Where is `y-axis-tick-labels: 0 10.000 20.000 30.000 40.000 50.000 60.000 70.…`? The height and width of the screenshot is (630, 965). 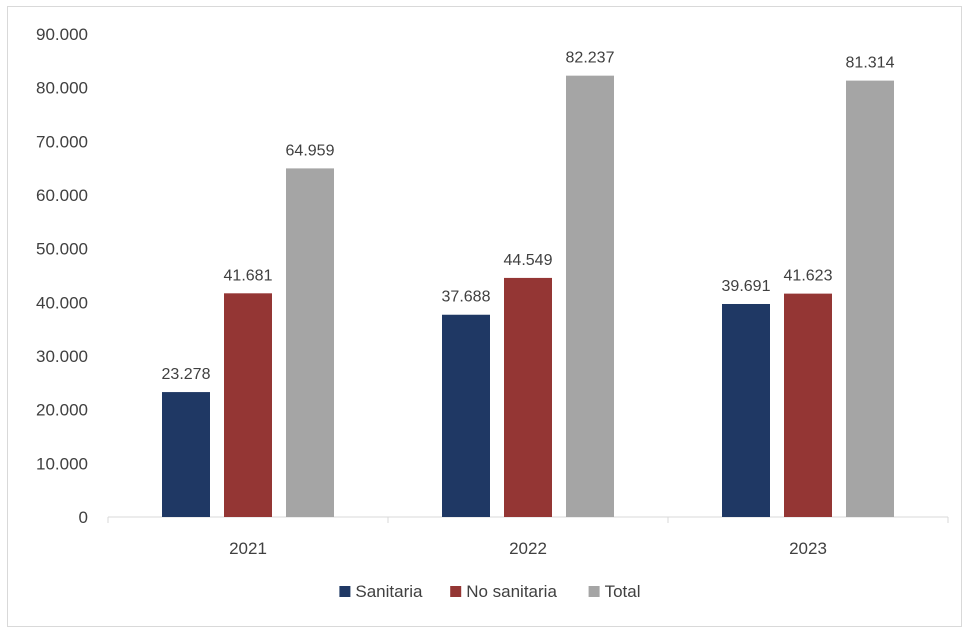 y-axis-tick-labels: 0 10.000 20.000 30.000 40.000 50.000 60.000 70.… is located at coordinates (62, 276).